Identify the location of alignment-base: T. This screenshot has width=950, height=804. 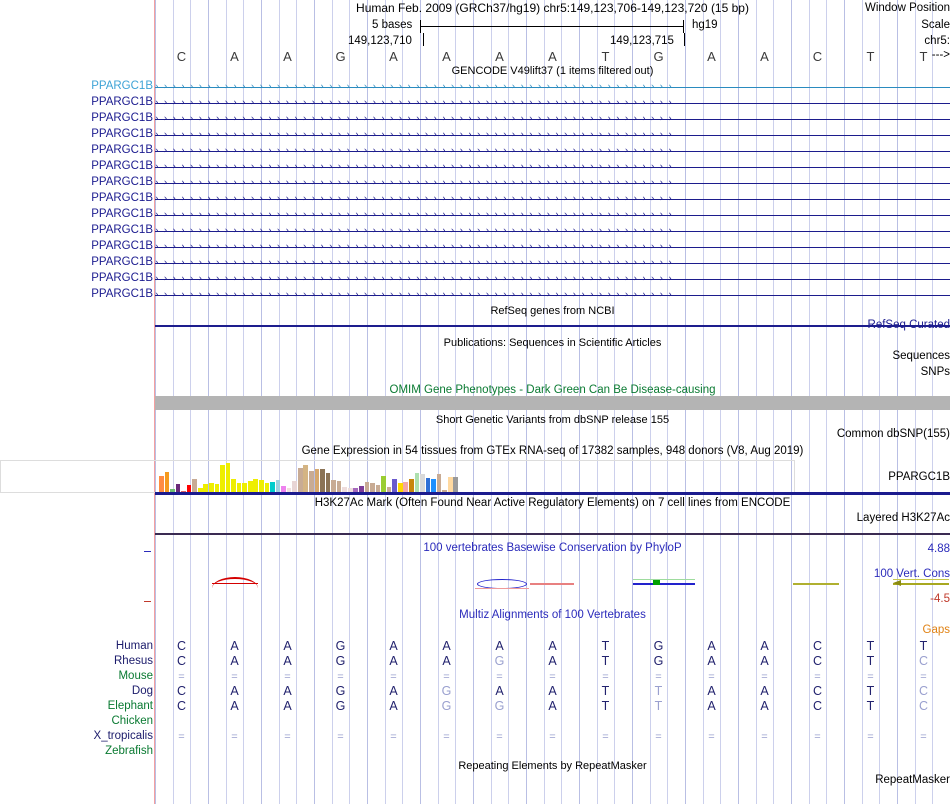
(605, 646).